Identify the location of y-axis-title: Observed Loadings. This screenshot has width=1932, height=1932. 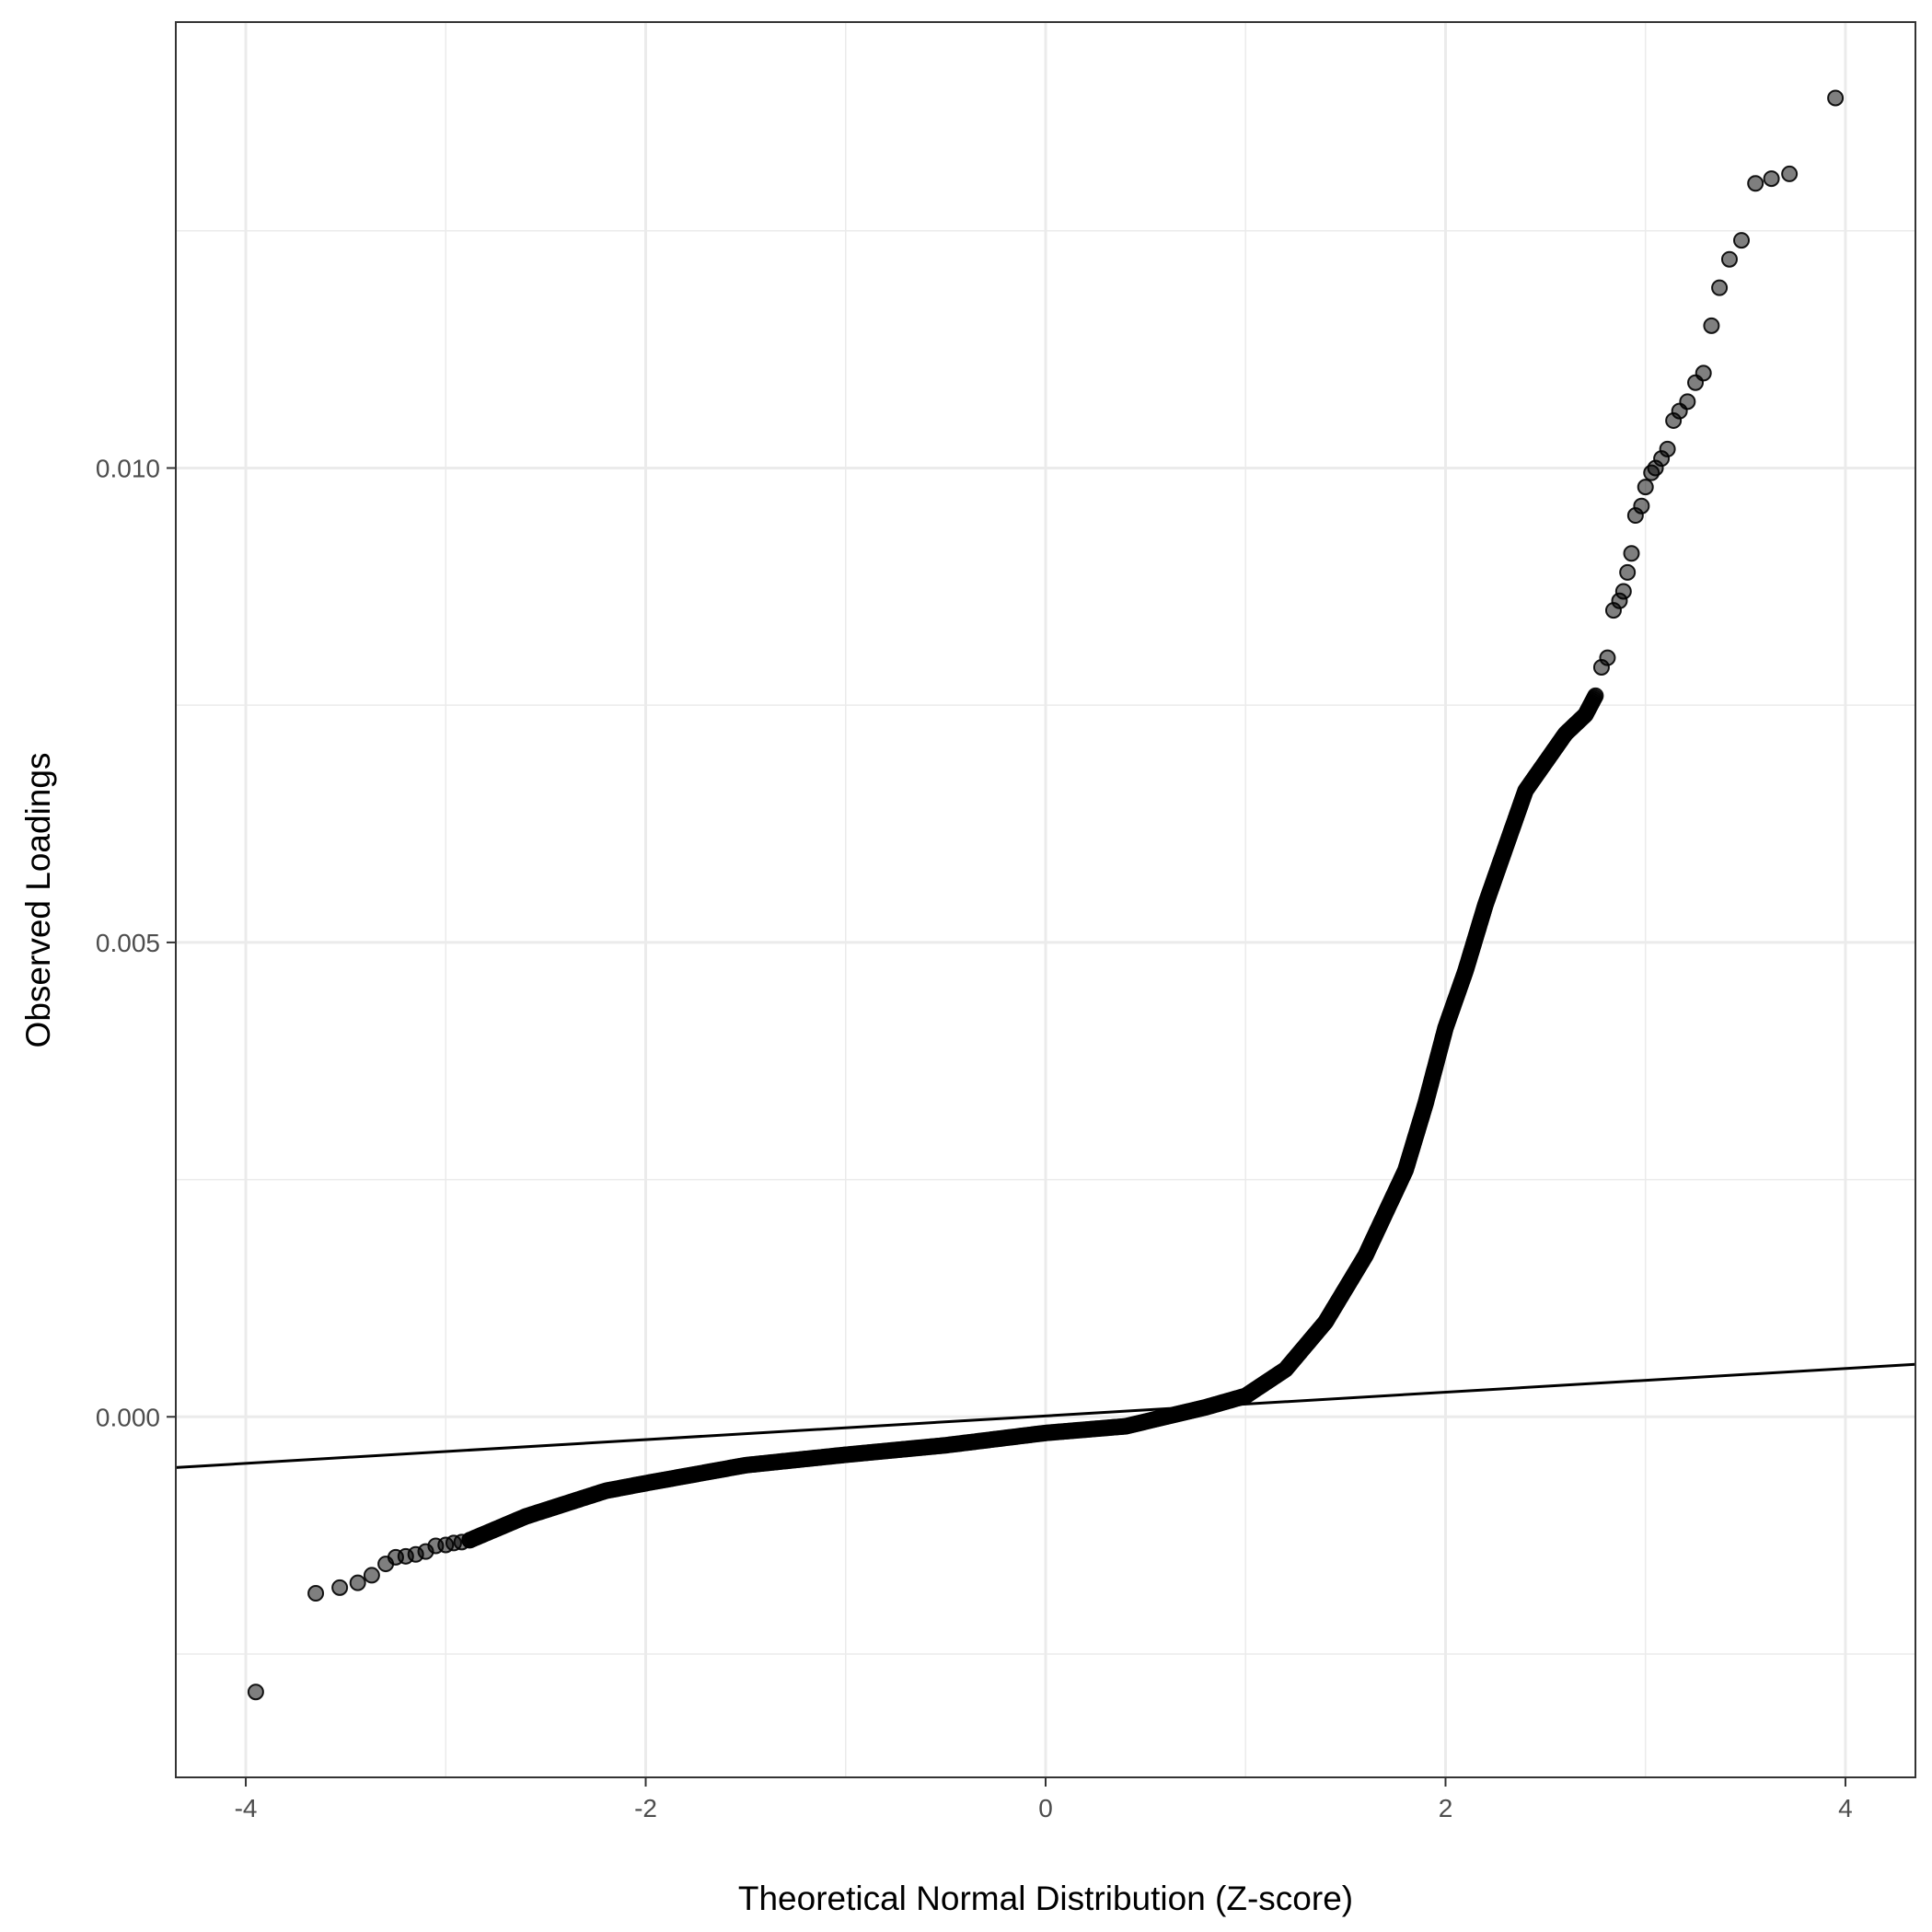
(38, 901).